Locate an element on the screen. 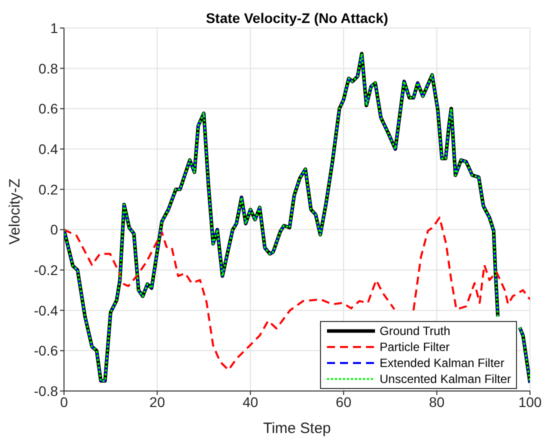 The width and height of the screenshot is (544, 443). x-tick-label: 0 is located at coordinates (64, 402).